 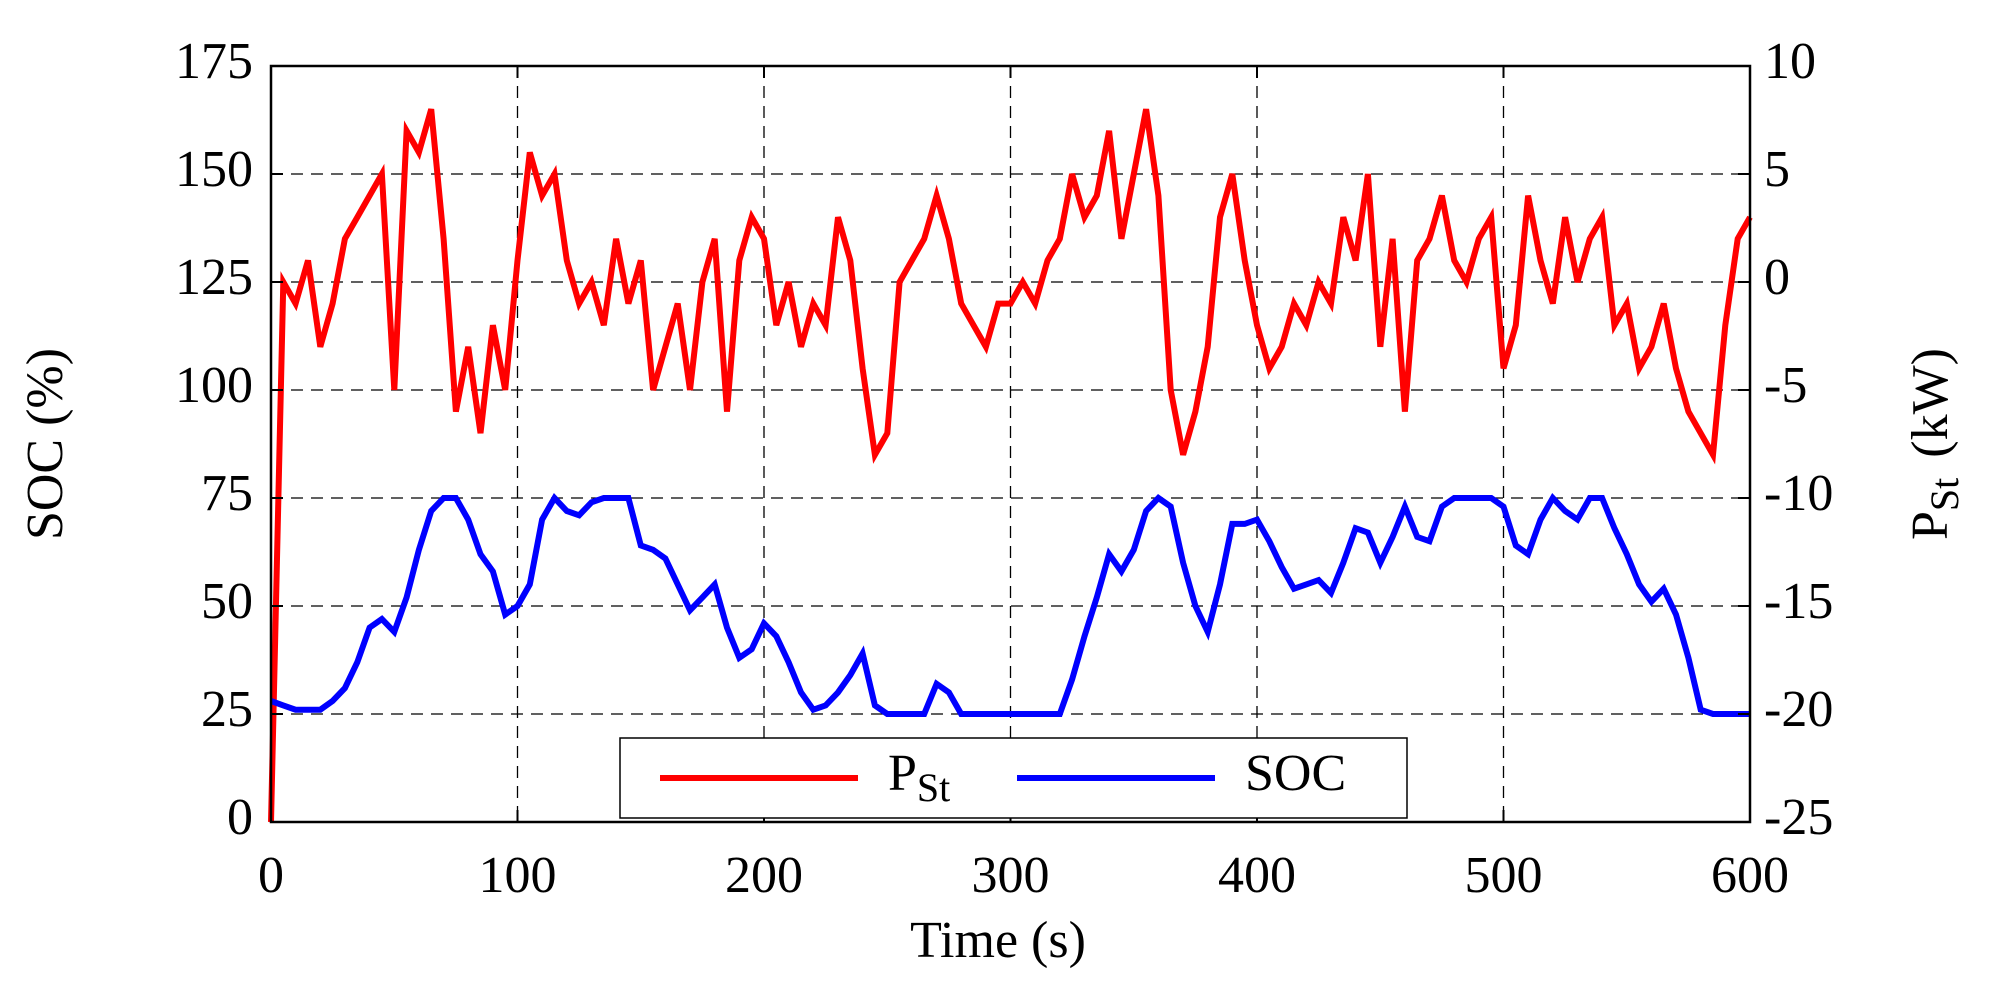 What do you see at coordinates (1750, 875) in the screenshot?
I see `x-tick-label: 600` at bounding box center [1750, 875].